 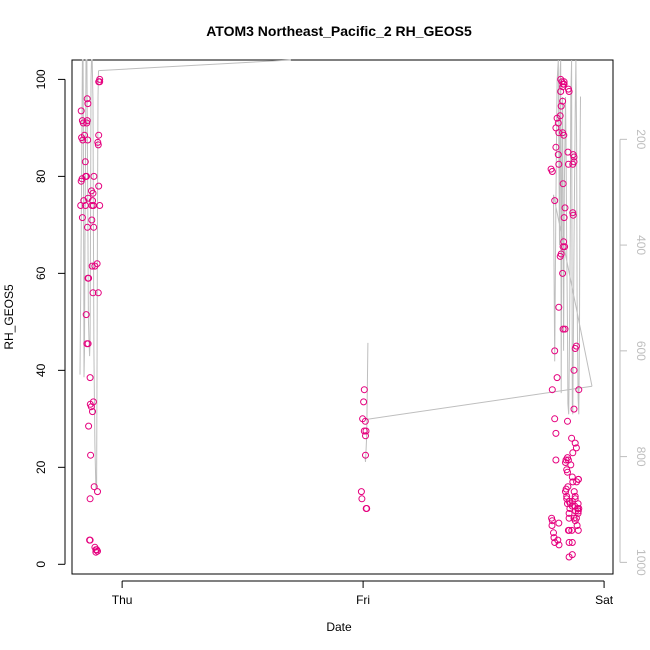 I want to click on pressure-profile-sat, so click(x=573, y=237).